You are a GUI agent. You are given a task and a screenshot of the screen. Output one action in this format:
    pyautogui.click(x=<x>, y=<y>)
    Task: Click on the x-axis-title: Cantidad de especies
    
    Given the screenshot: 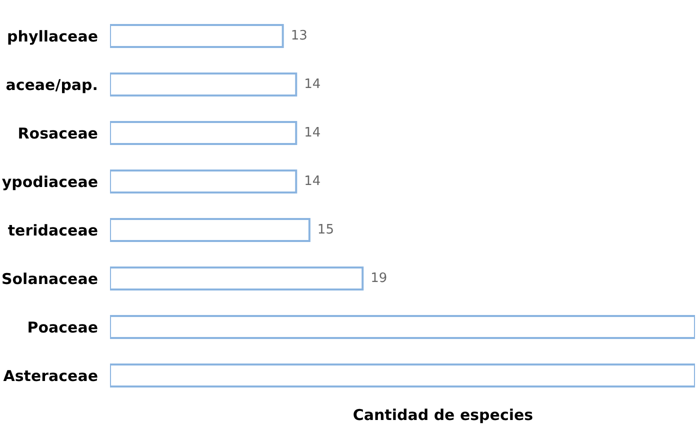 What is the action you would take?
    pyautogui.click(x=443, y=415)
    